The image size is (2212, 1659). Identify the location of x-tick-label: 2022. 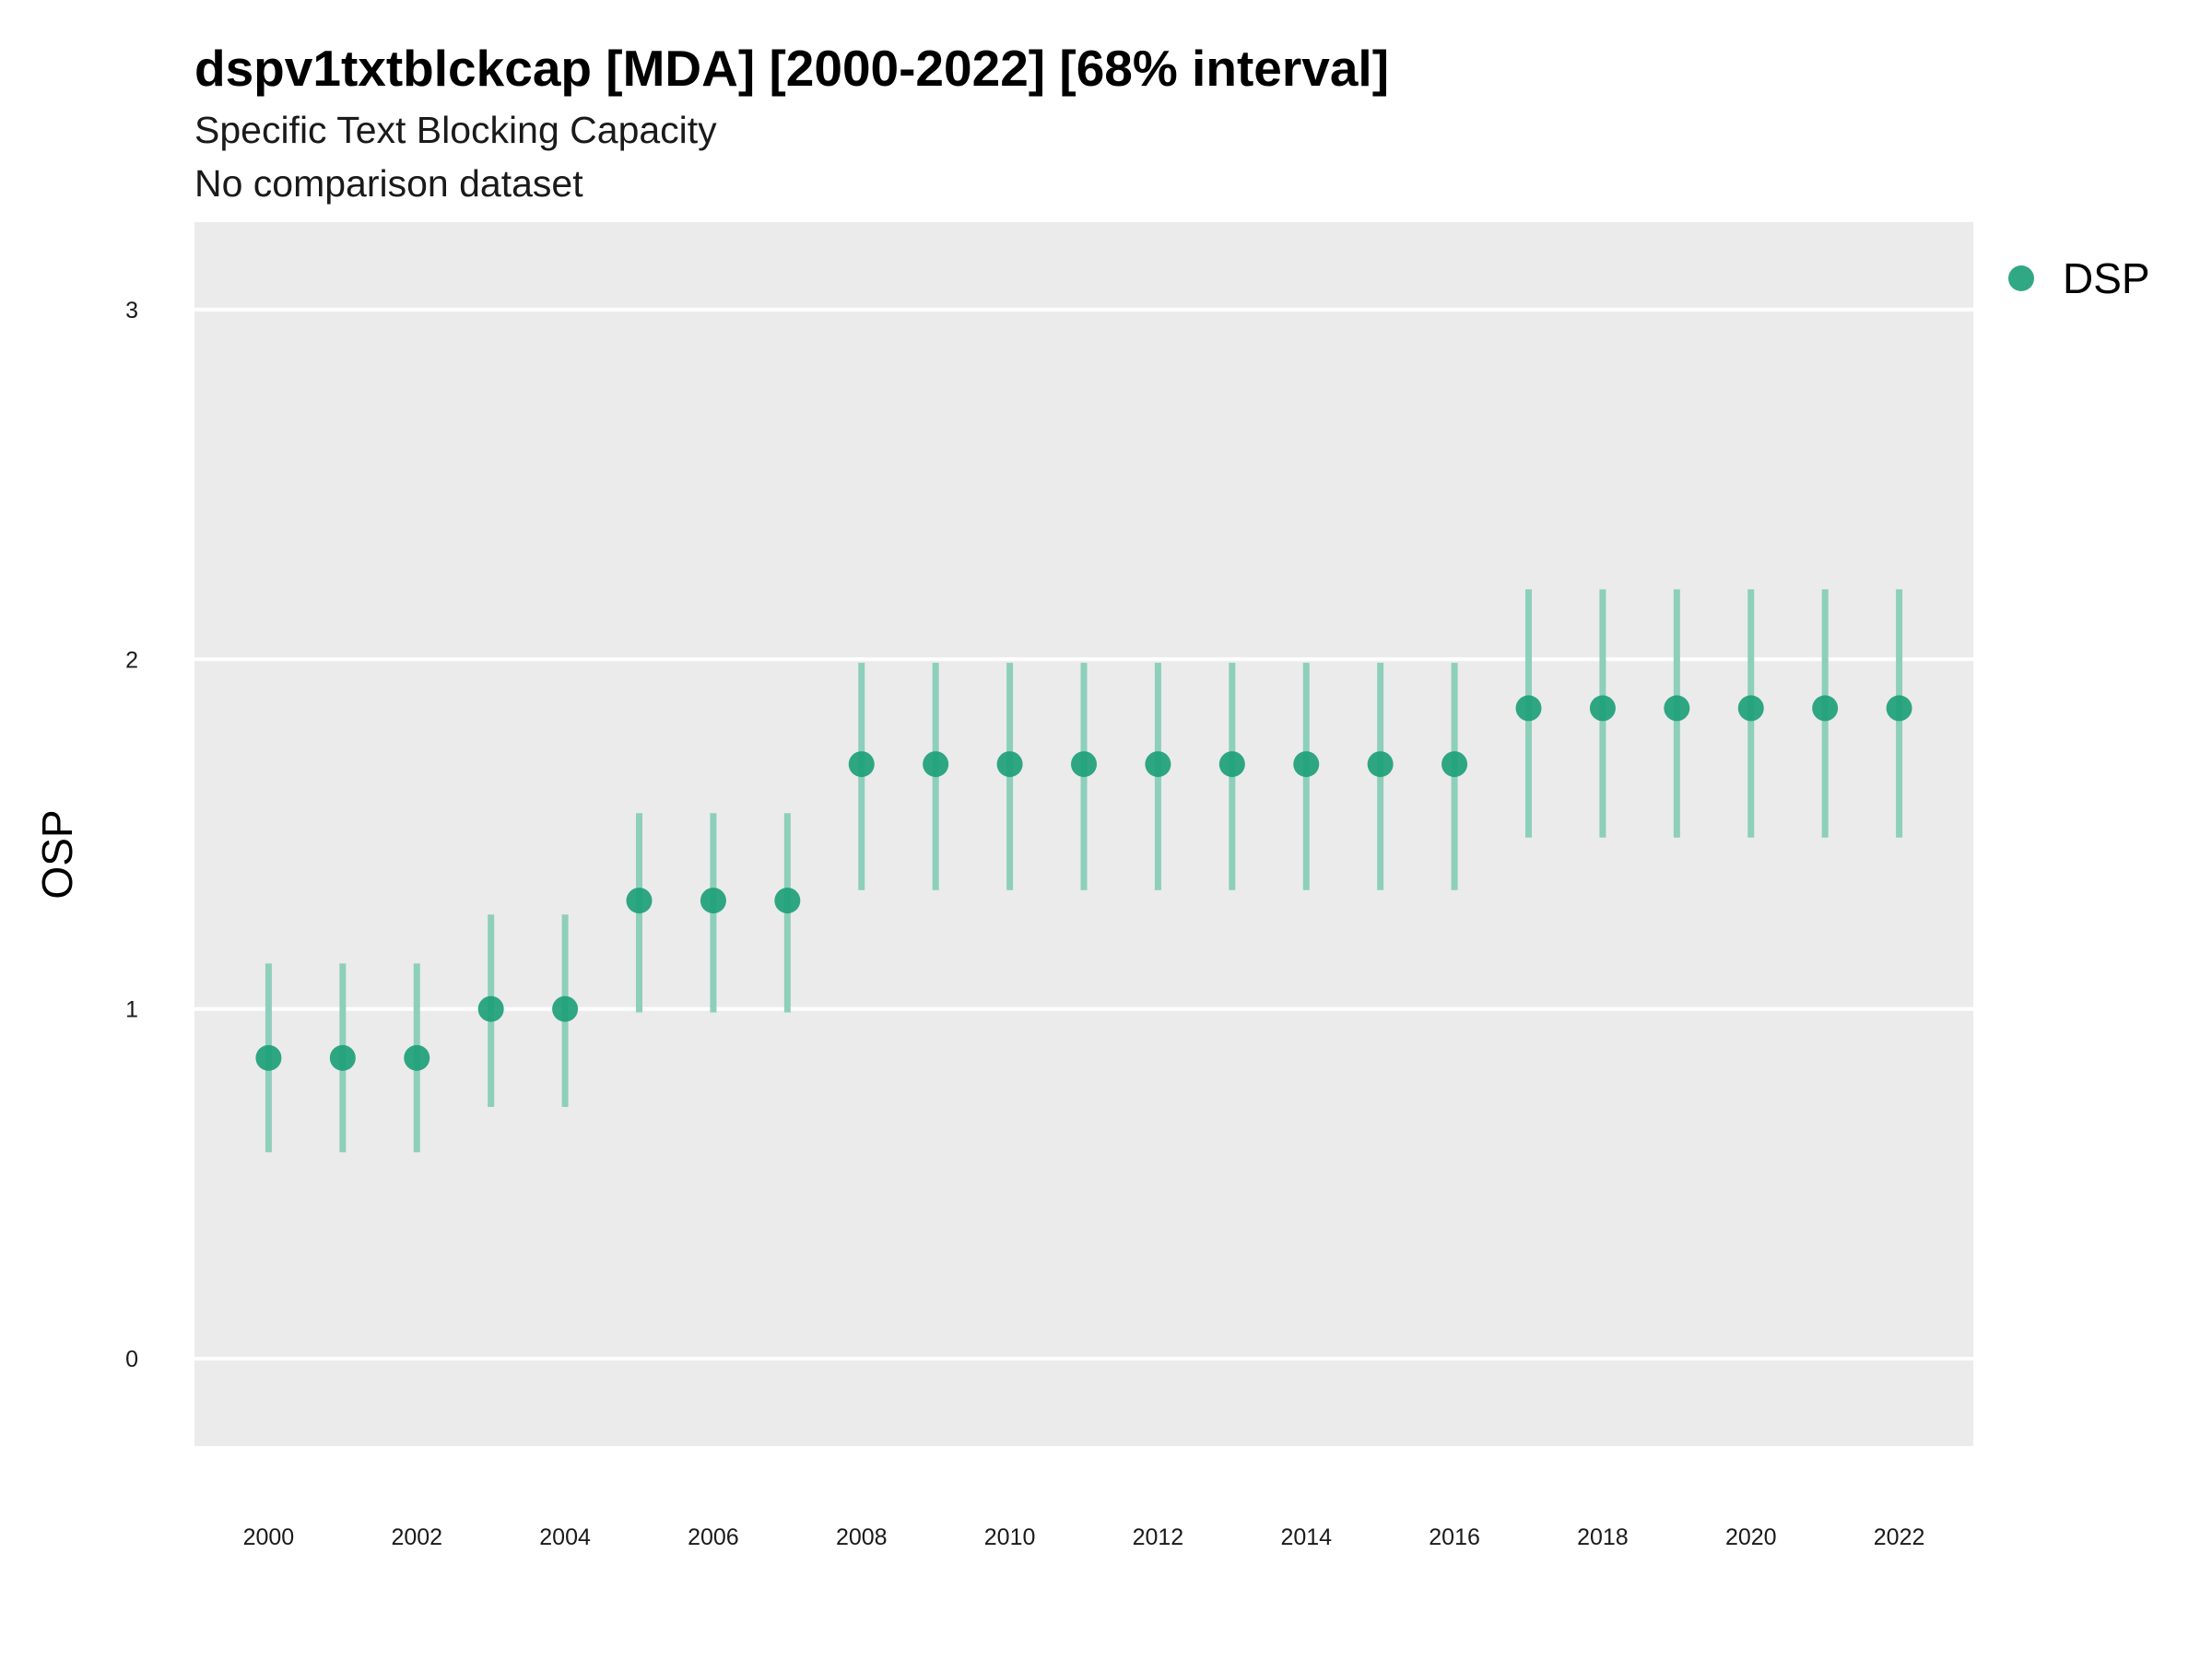
(1899, 1537).